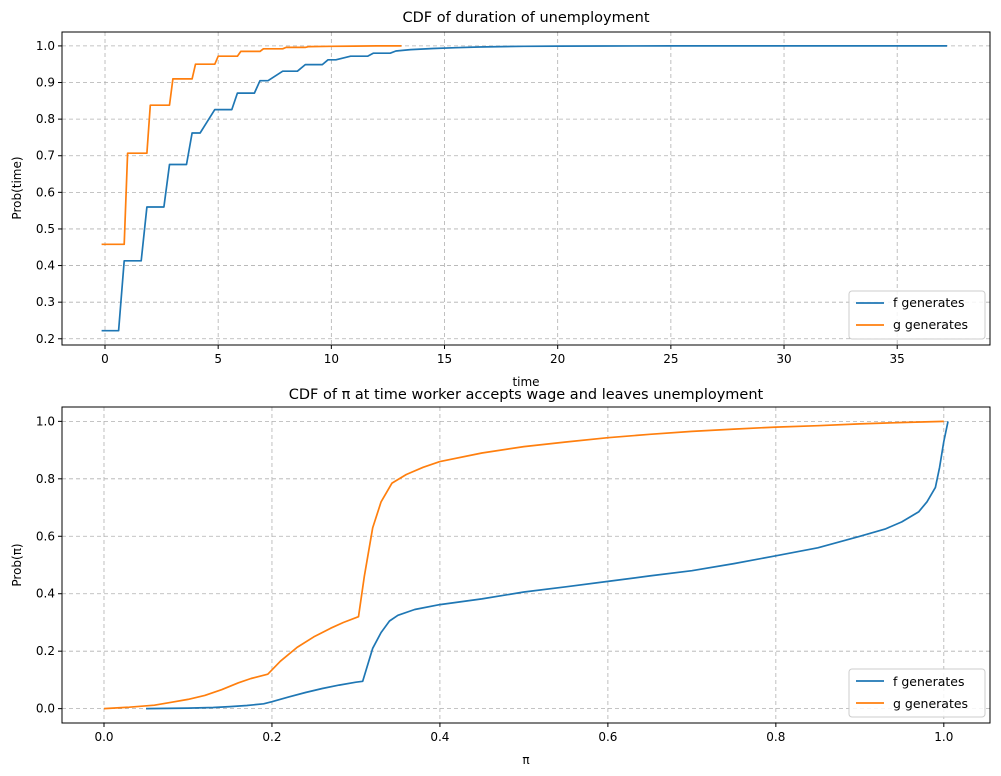  Describe the element at coordinates (607, 737) in the screenshot. I see `x-tick-label: 0.6` at that location.